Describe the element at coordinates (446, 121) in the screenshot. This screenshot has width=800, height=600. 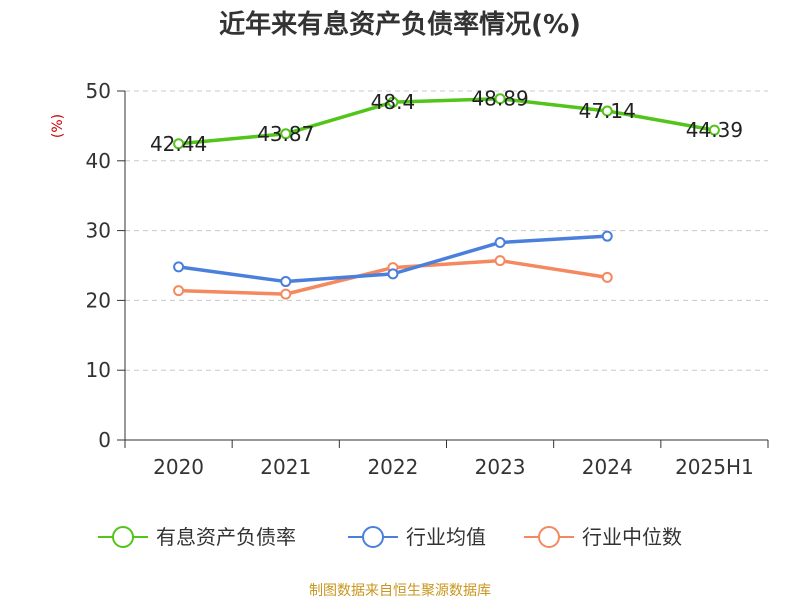
I see `series-line` at that location.